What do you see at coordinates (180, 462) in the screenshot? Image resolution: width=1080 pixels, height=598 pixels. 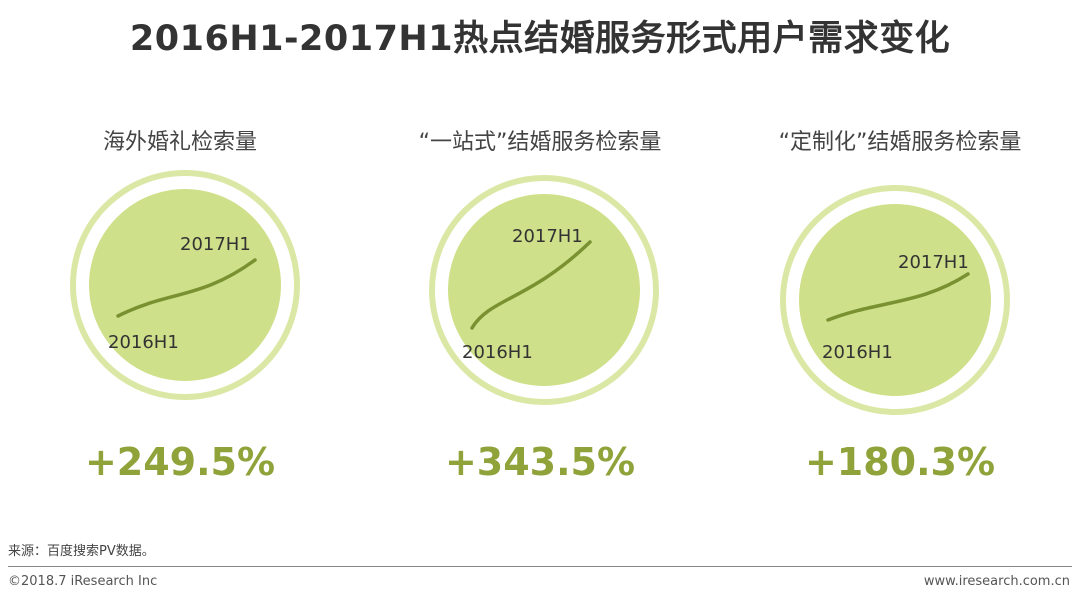 I see `growth-value: +249.5%` at bounding box center [180, 462].